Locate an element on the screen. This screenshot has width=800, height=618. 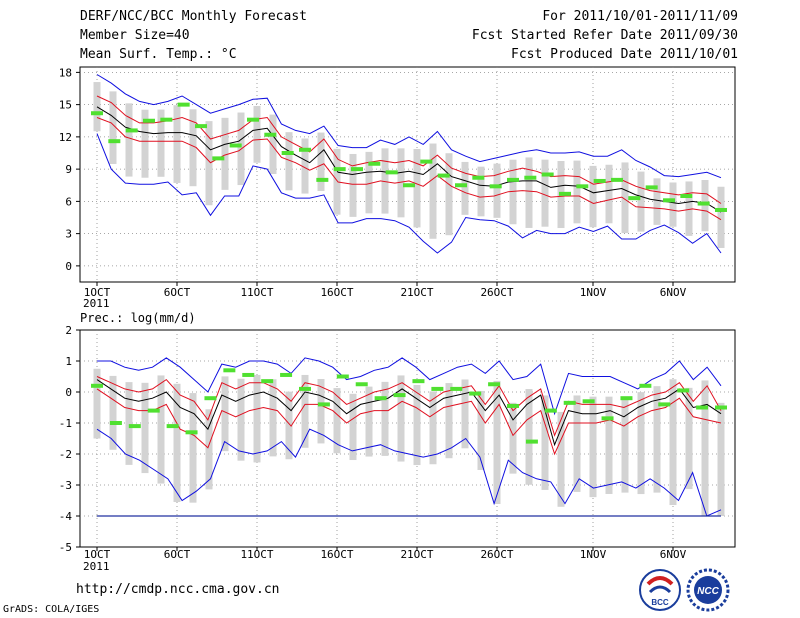
temp-max-line is located at coordinates (409, 126).